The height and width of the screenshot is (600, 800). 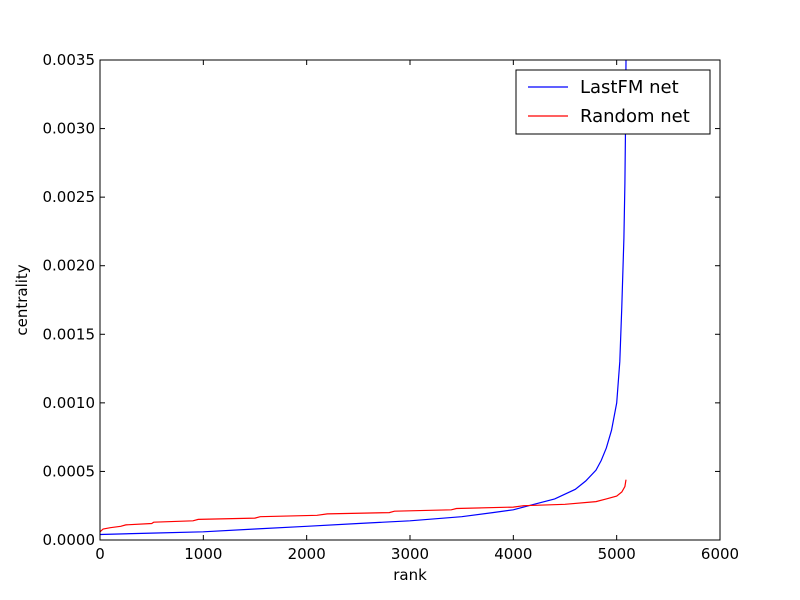 What do you see at coordinates (617, 554) in the screenshot?
I see `x-tick-label: 5000` at bounding box center [617, 554].